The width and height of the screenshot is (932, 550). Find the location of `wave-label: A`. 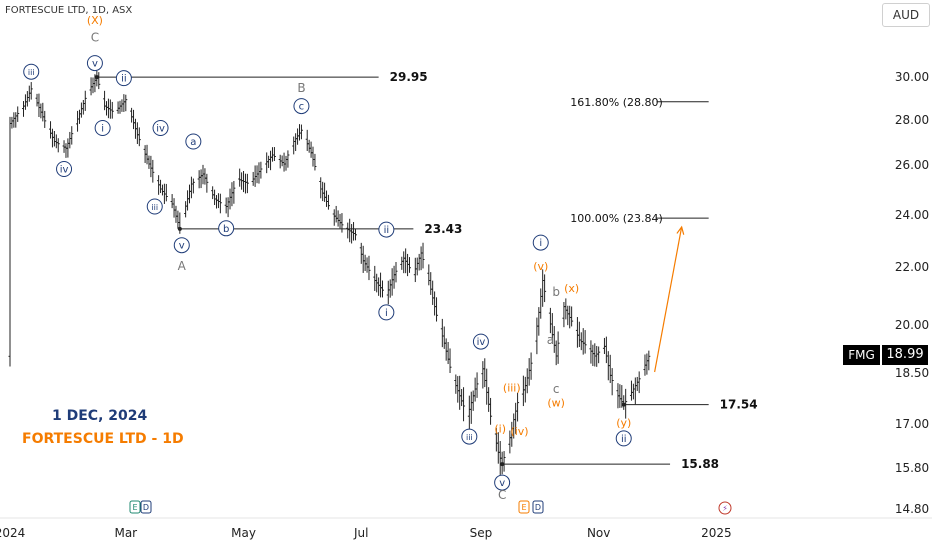

wave-label: A is located at coordinates (182, 266).